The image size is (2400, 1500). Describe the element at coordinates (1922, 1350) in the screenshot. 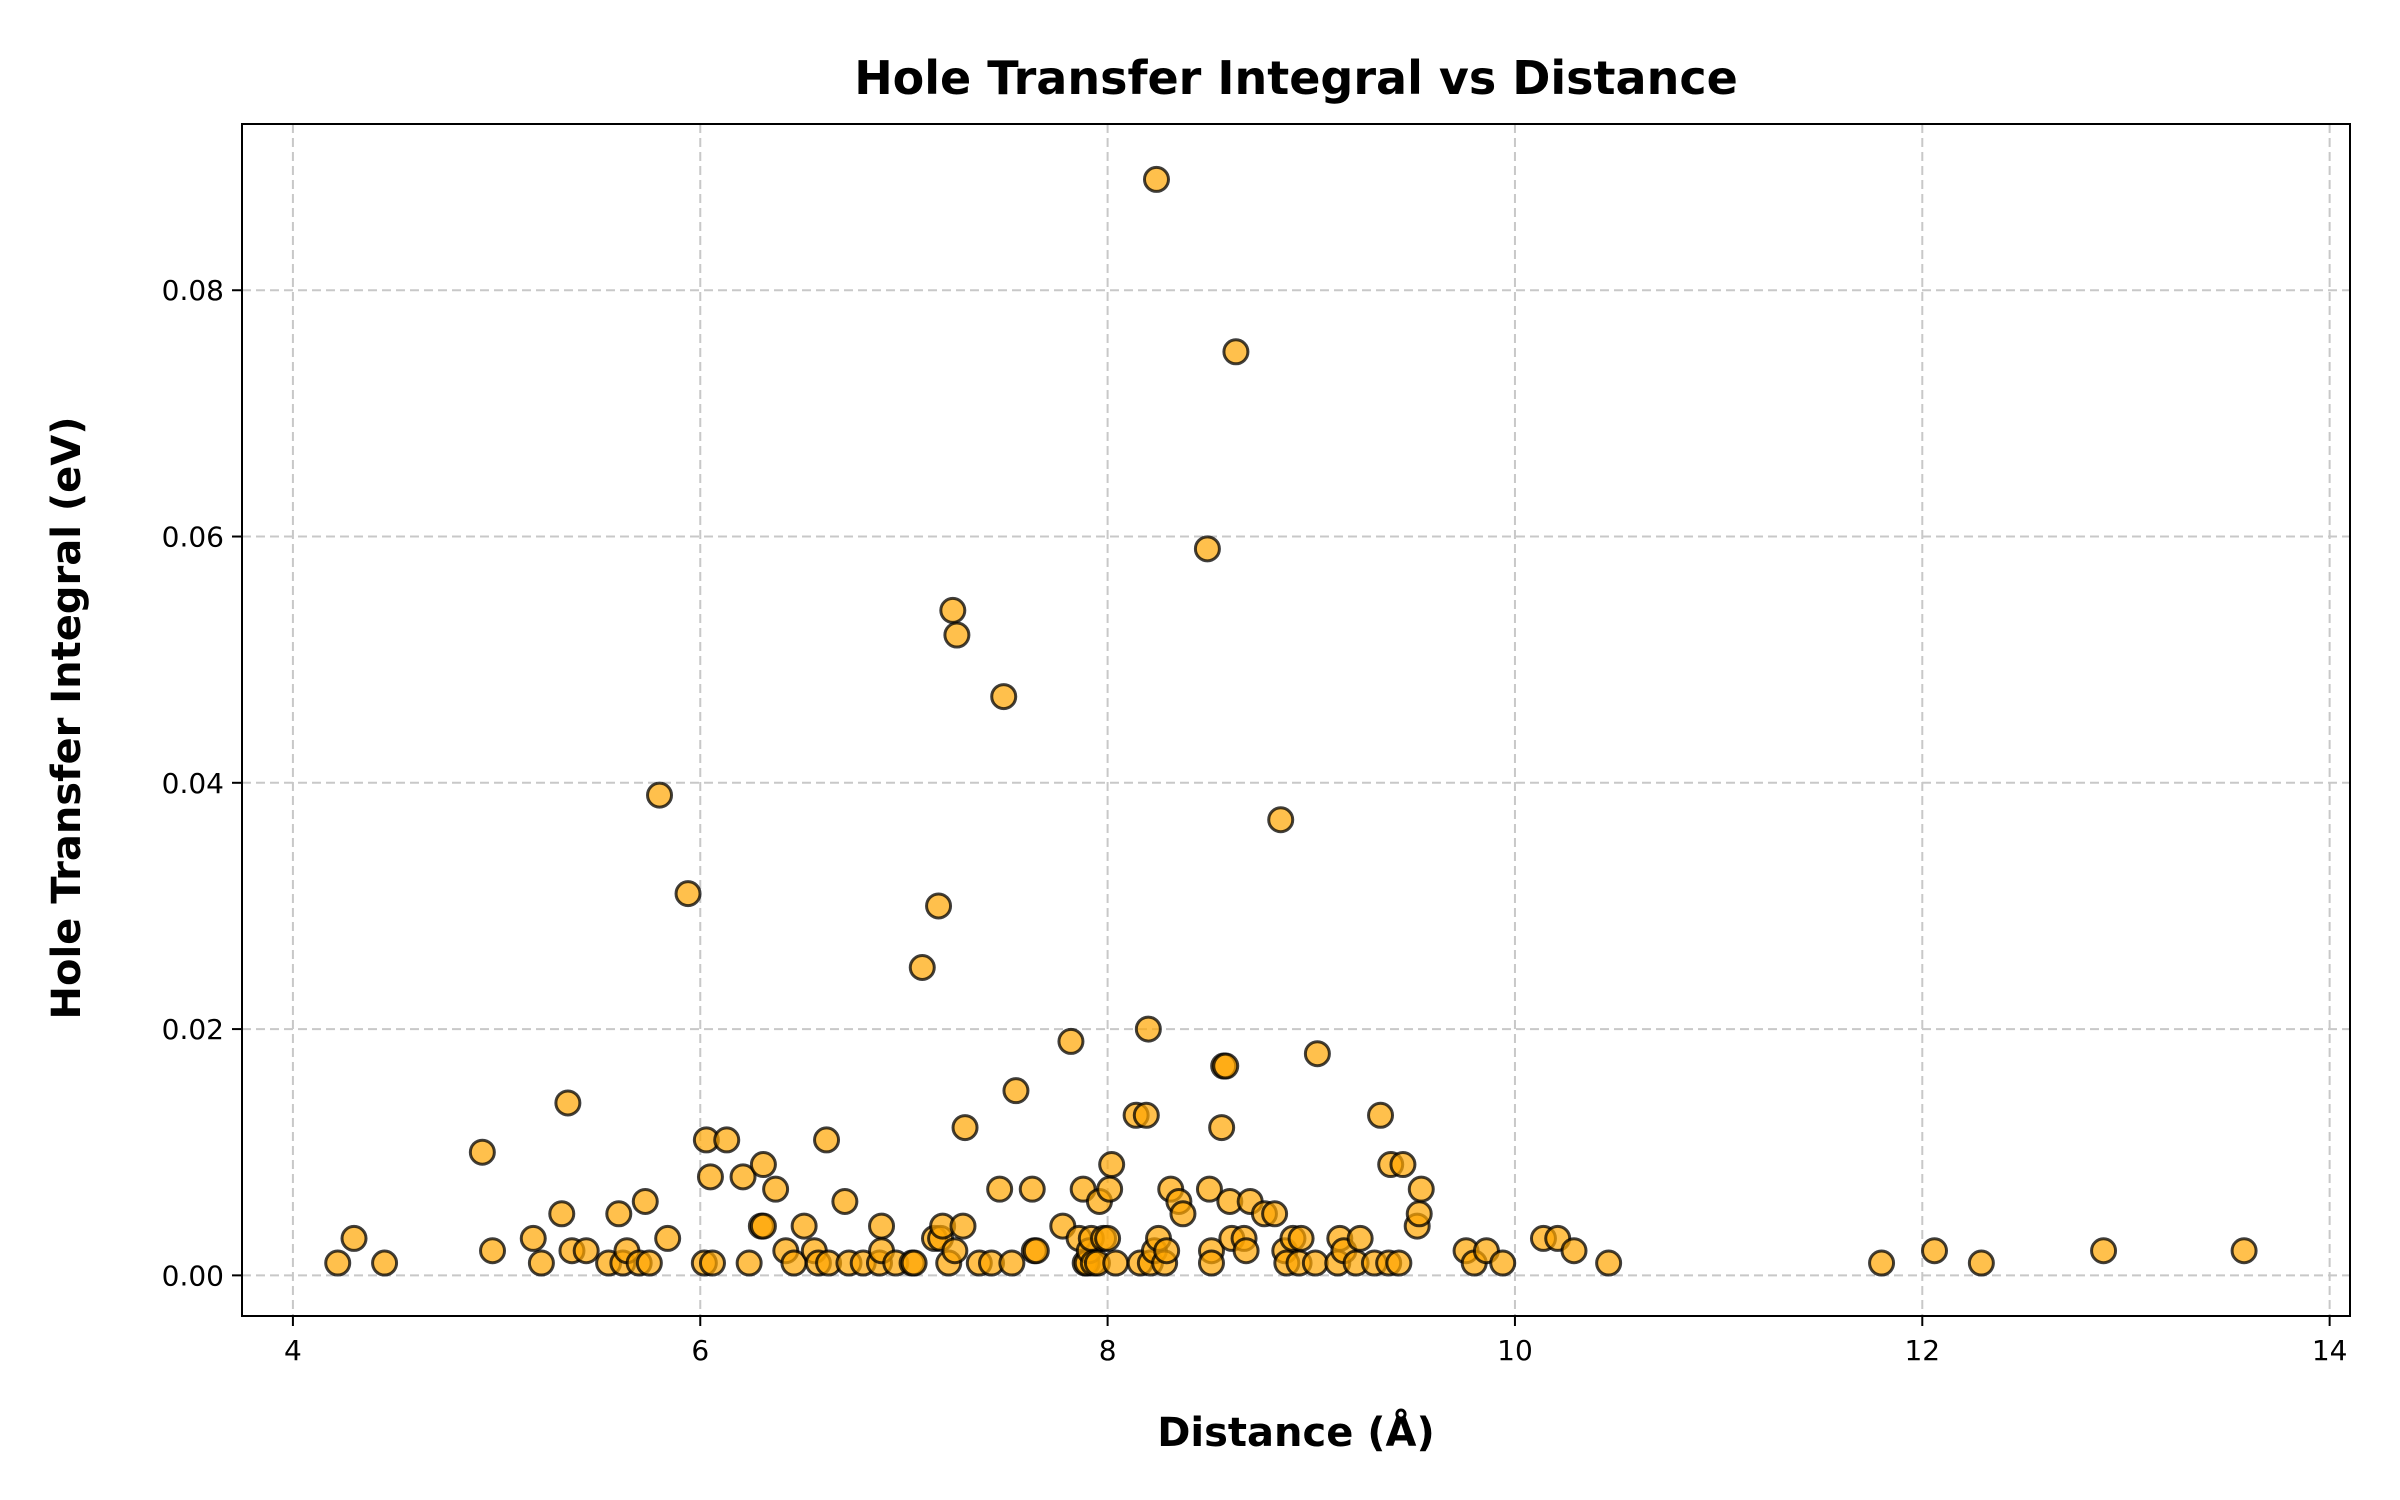

I see `x-tick-label: 12` at that location.